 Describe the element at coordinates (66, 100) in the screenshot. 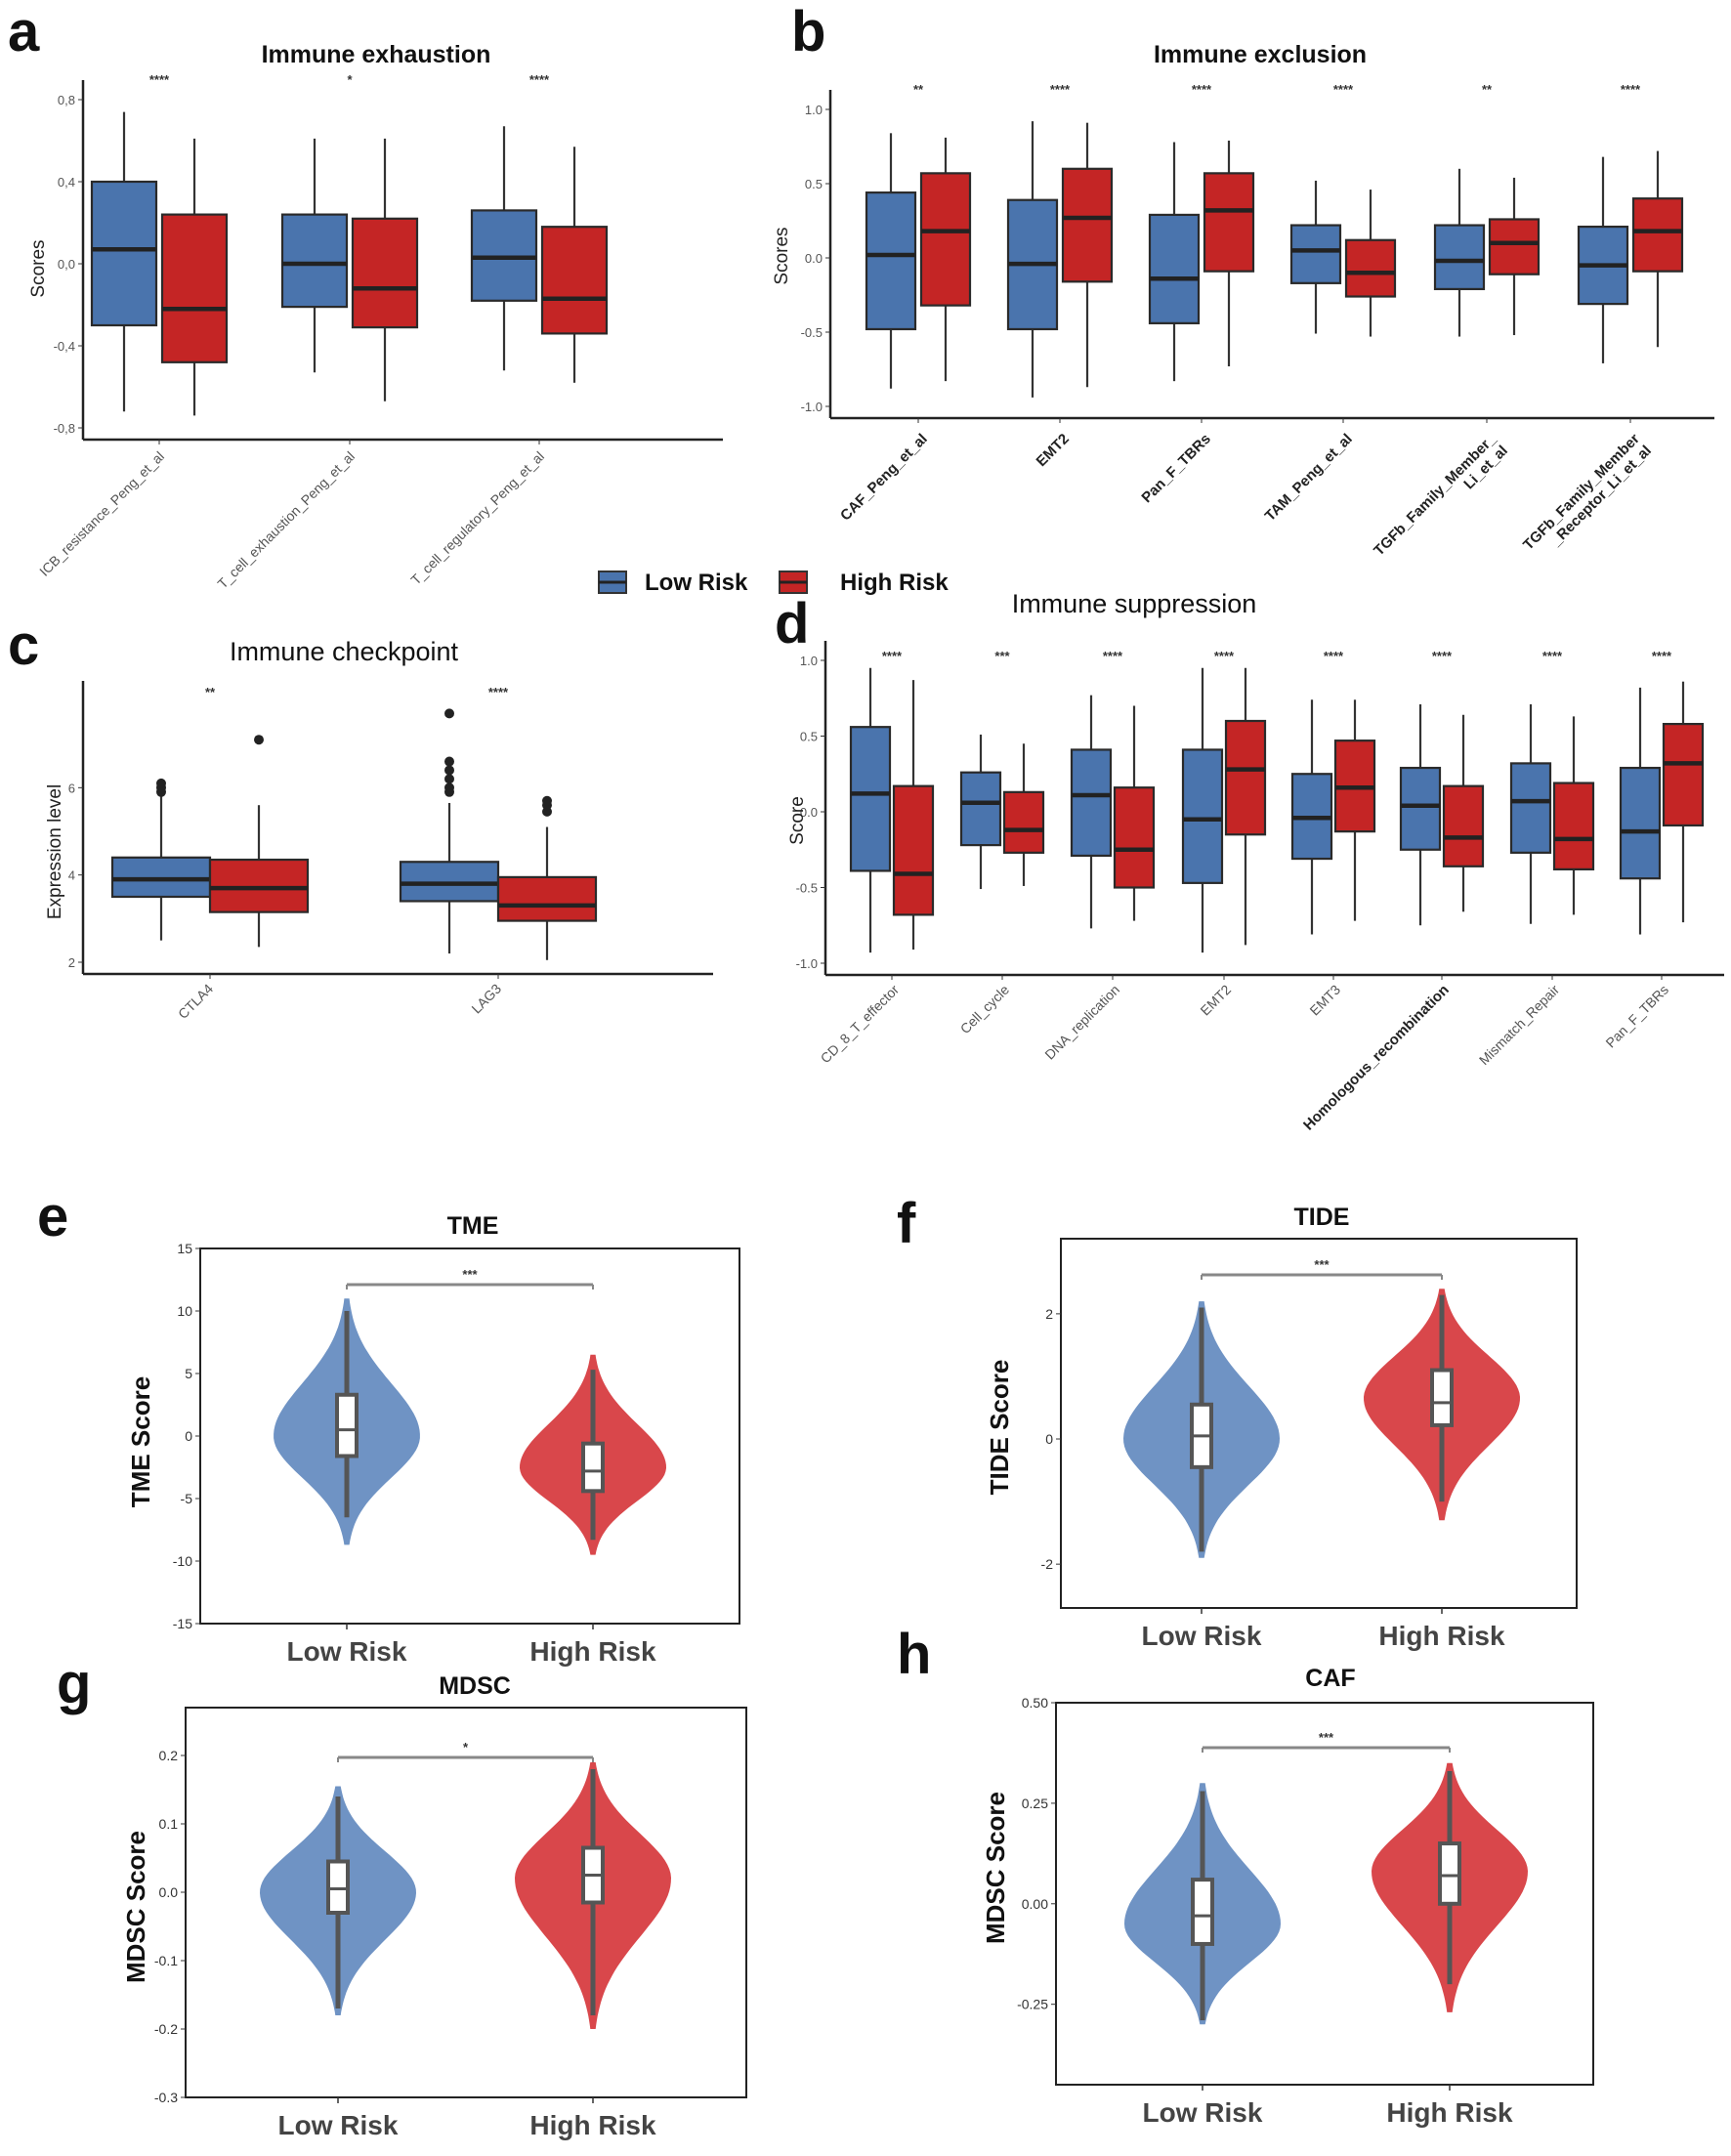

I see `y-tick-label: 0,8` at that location.